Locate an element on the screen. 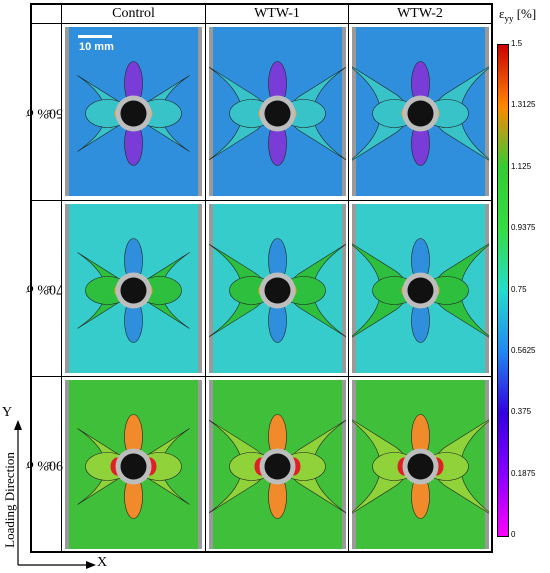 The height and width of the screenshot is (573, 550). colorbar-tick-label: 0 is located at coordinates (513, 534).